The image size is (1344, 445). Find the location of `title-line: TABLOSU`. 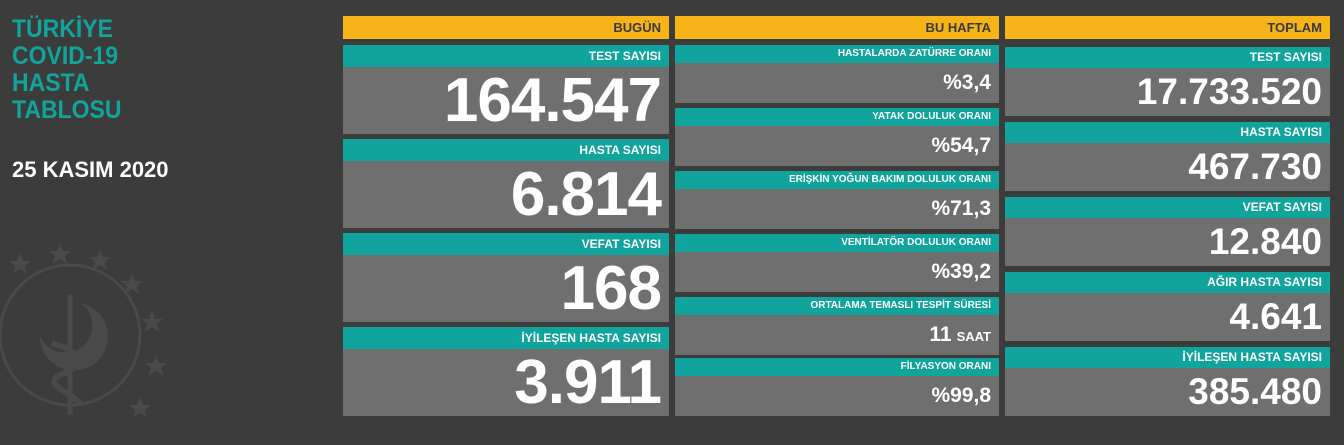

title-line: TABLOSU is located at coordinates (67, 110).